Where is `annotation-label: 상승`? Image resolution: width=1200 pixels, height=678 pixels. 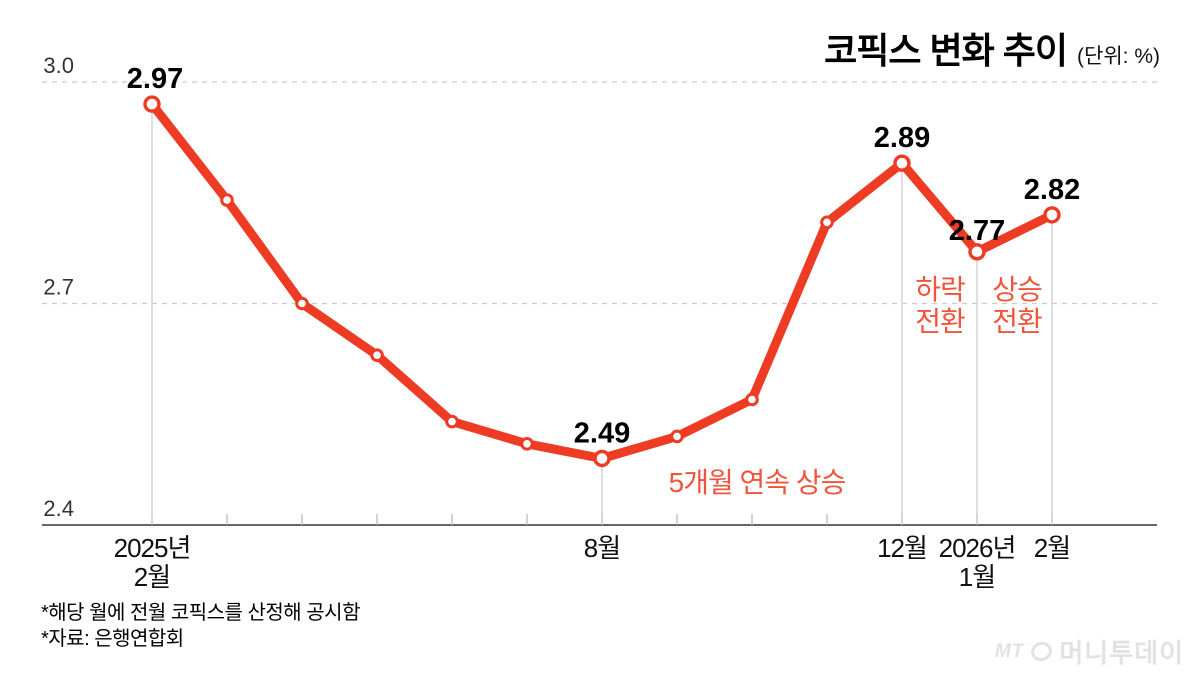
annotation-label: 상승 is located at coordinates (1017, 289).